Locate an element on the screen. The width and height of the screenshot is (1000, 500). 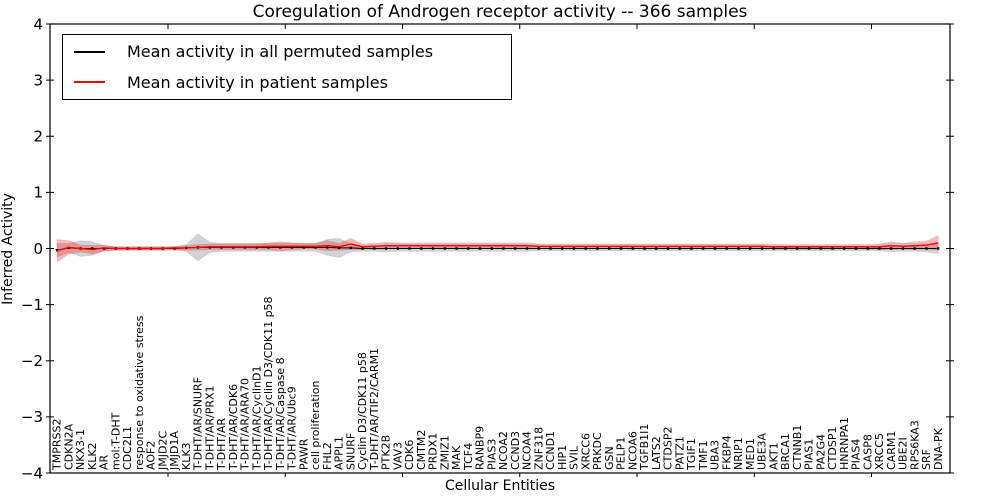
x-tick-label: T-DHT/AR/Ubc9 is located at coordinates (292, 428).